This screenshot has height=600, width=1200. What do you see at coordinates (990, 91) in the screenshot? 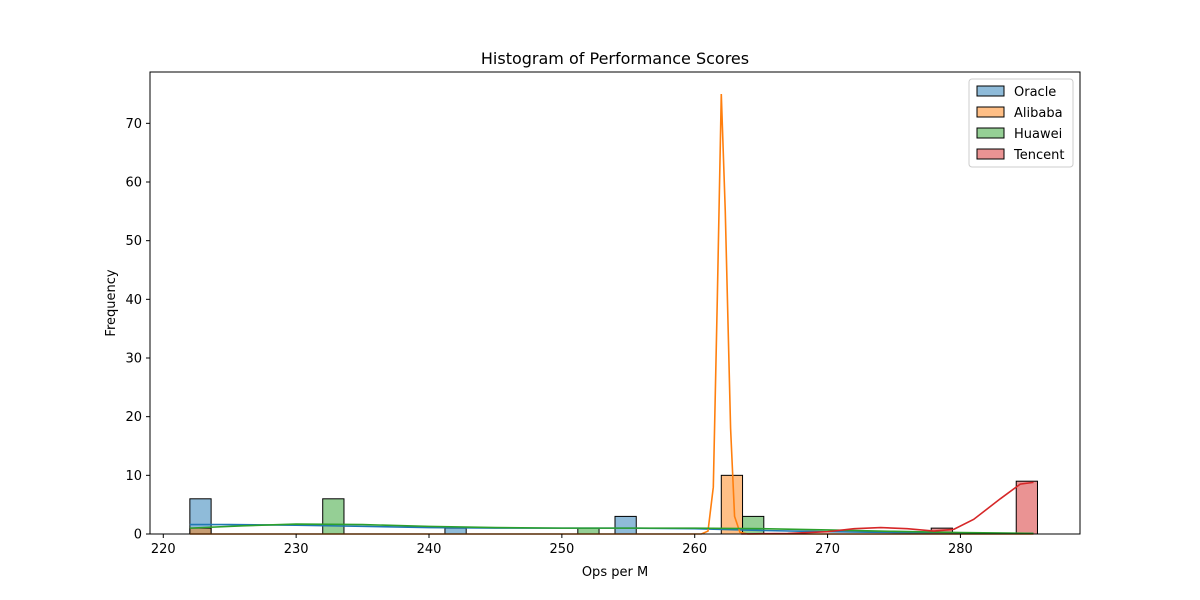
I see `legend-swatch-oracle` at bounding box center [990, 91].